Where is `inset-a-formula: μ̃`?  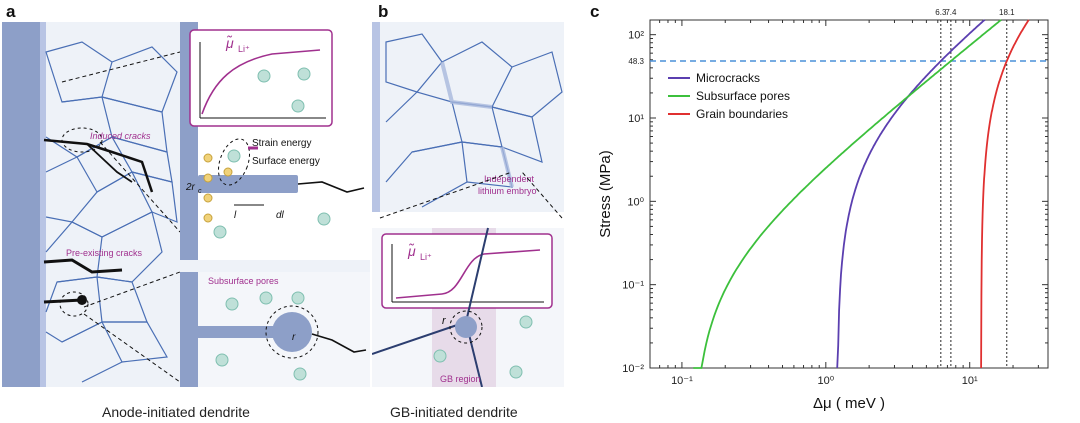
inset-a-formula: μ̃ is located at coordinates (229, 43).